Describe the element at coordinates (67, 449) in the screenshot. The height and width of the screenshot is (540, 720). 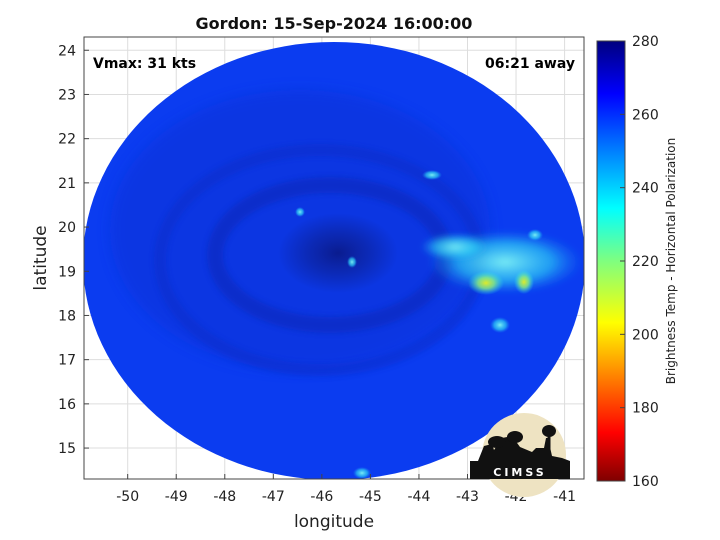
I see `y-tick-label: 15` at that location.